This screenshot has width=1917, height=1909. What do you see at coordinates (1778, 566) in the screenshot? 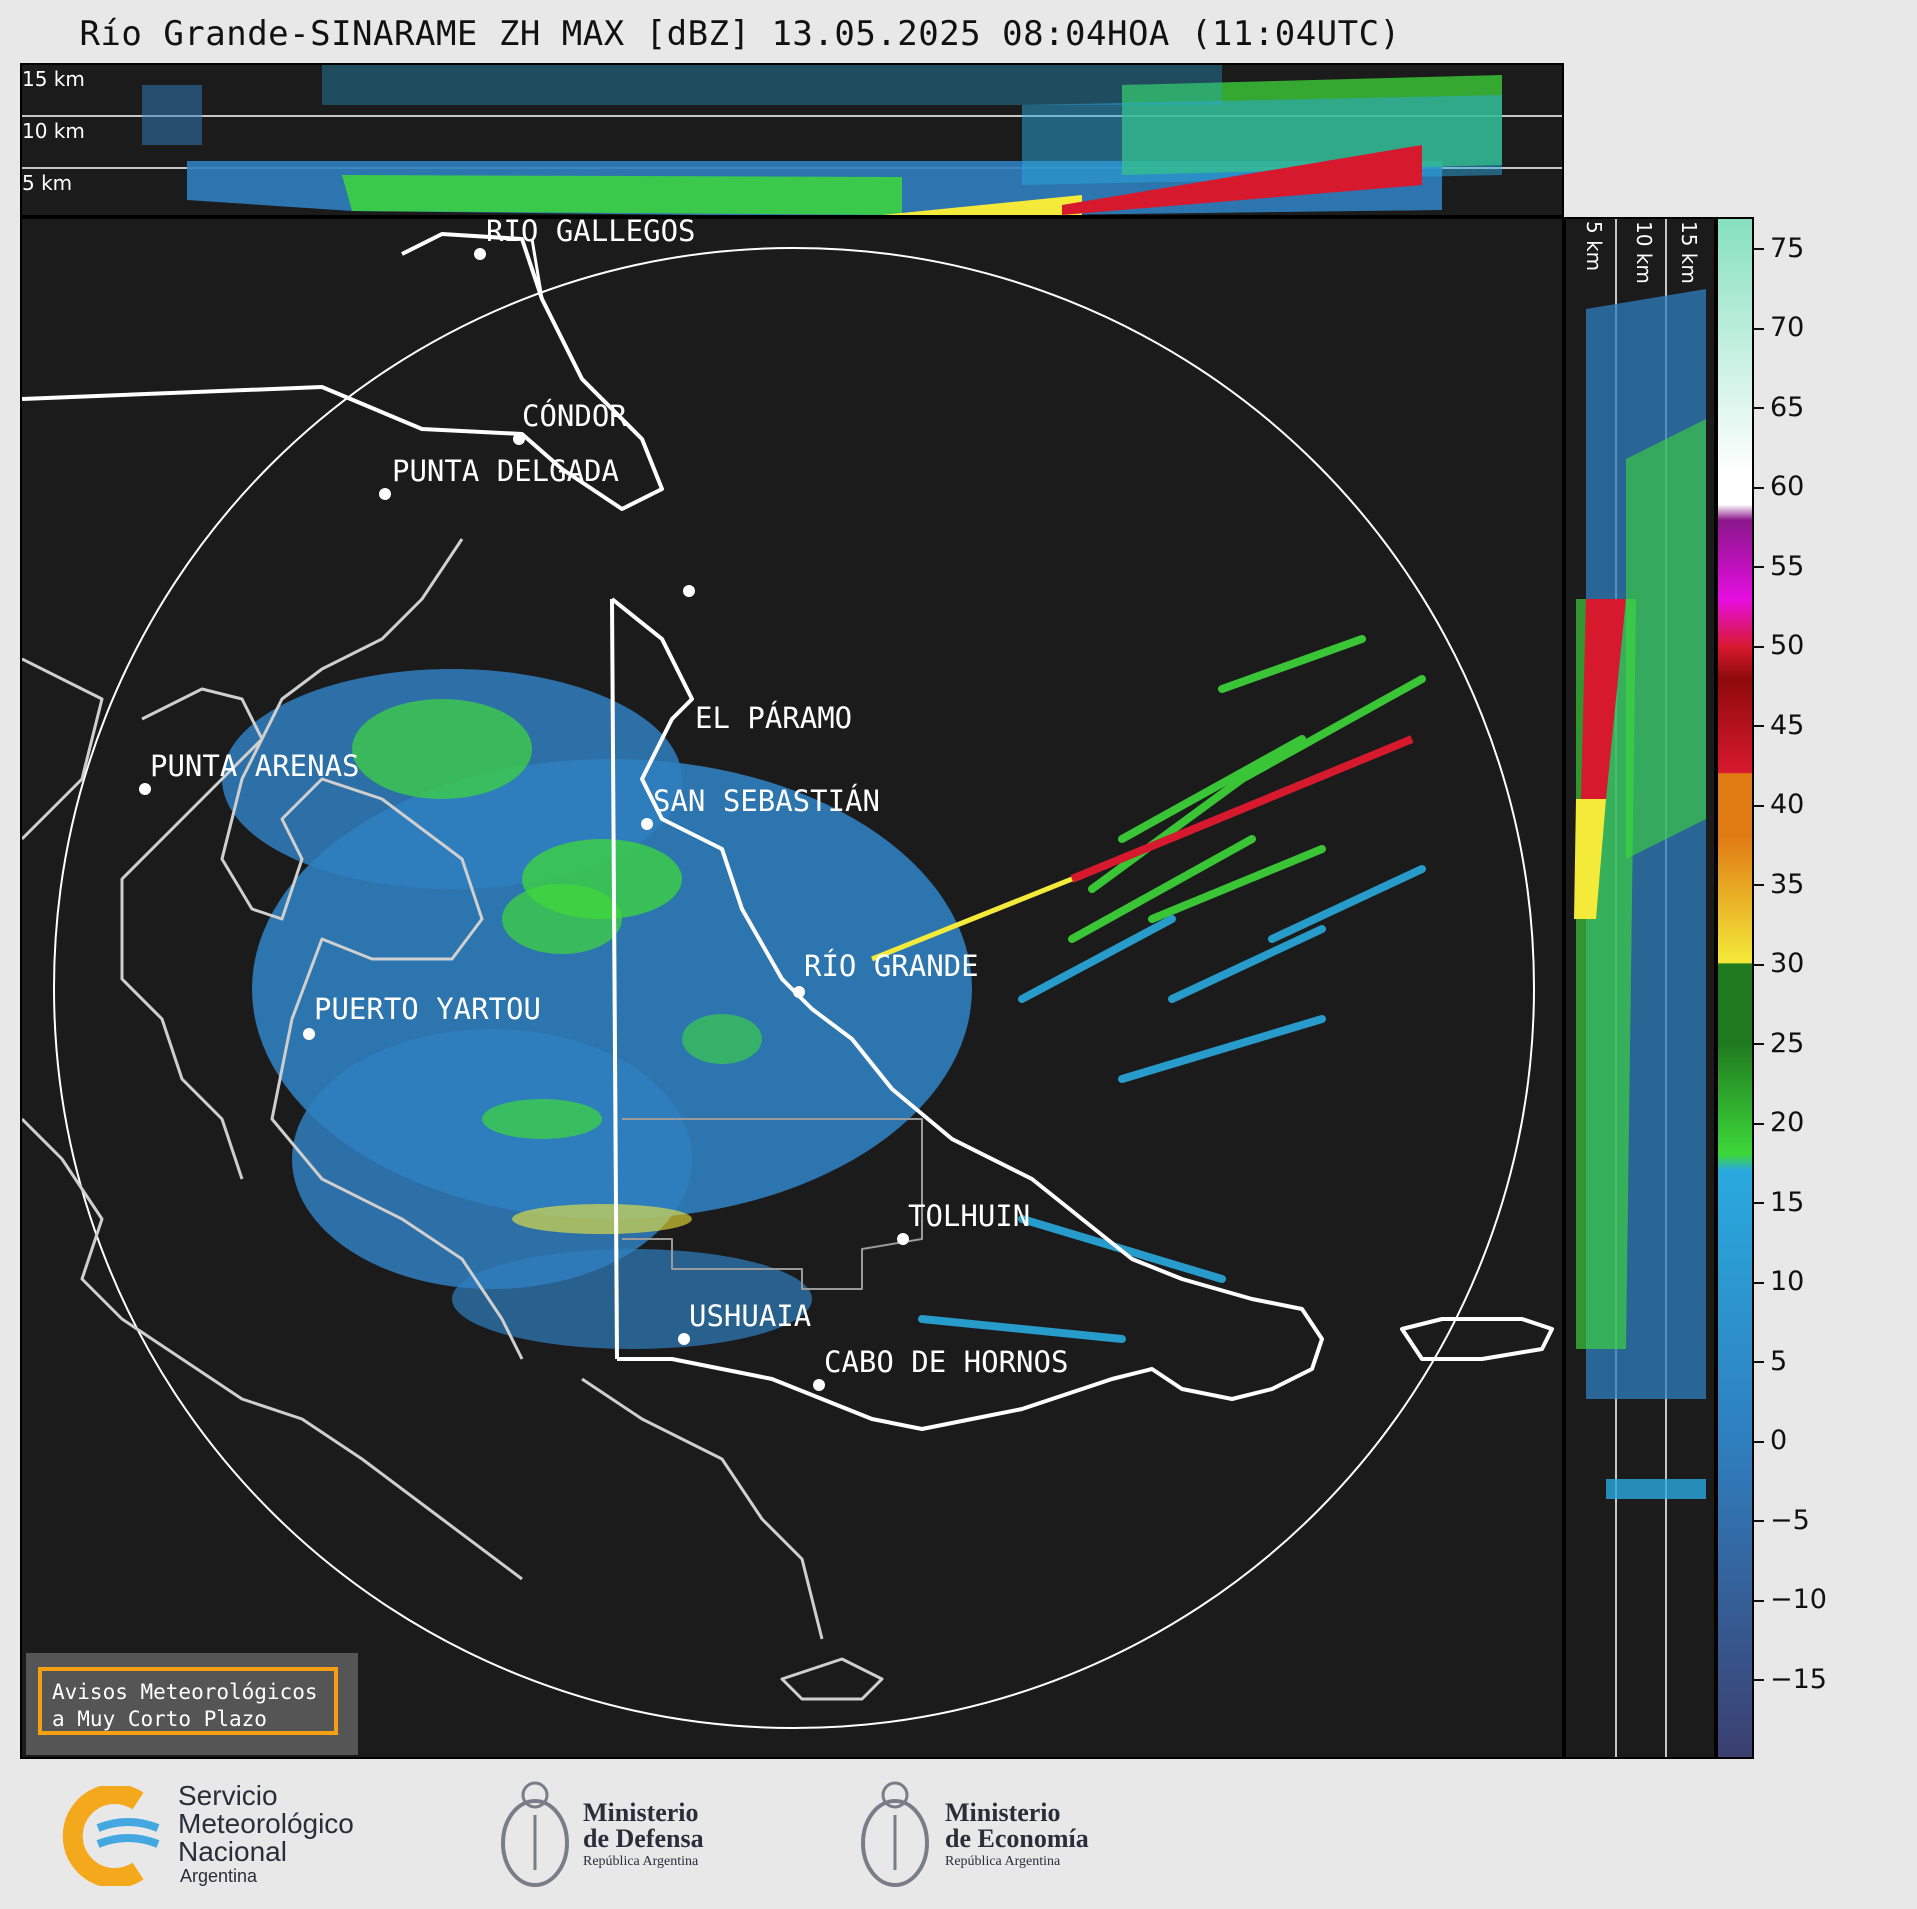
I see `colorbar-tick-label: 55` at bounding box center [1778, 566].